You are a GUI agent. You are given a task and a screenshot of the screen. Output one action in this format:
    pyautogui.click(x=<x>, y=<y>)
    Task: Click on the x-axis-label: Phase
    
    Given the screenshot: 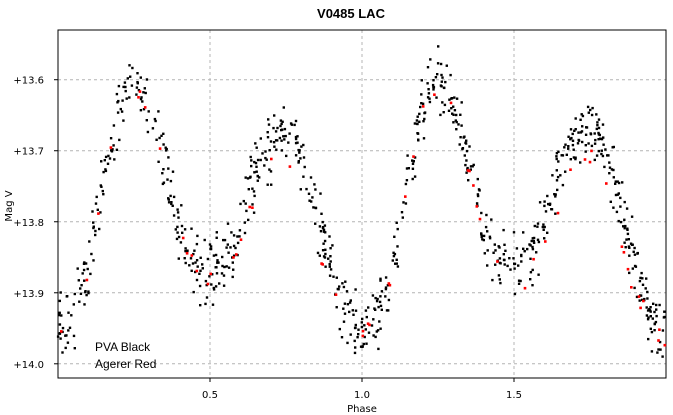 What is the action you would take?
    pyautogui.click(x=362, y=409)
    